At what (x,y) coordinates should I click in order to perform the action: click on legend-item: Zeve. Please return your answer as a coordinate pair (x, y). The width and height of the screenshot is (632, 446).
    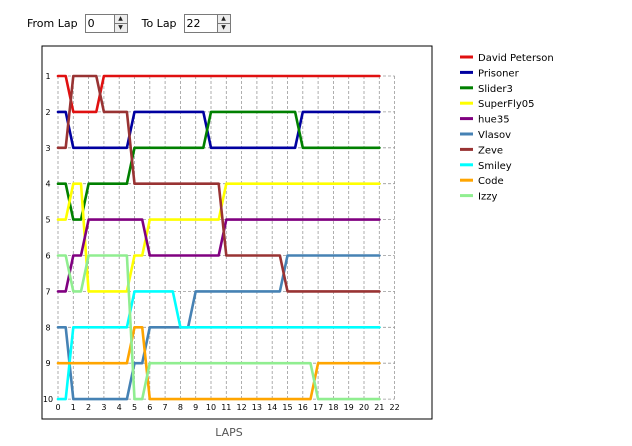
    Looking at the image, I should click on (481, 150).